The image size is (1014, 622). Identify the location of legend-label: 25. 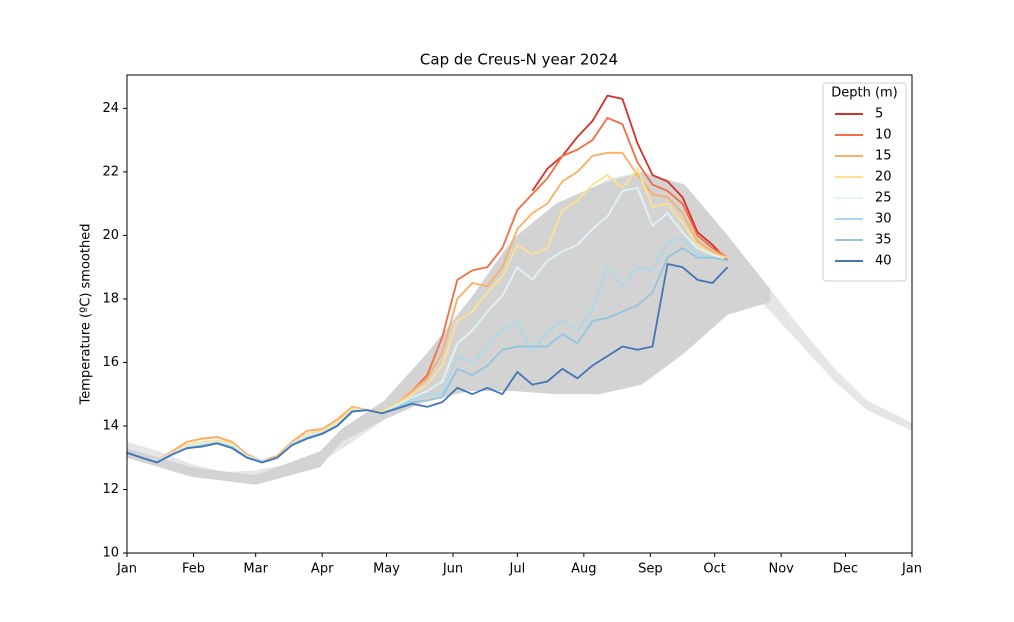
(883, 198).